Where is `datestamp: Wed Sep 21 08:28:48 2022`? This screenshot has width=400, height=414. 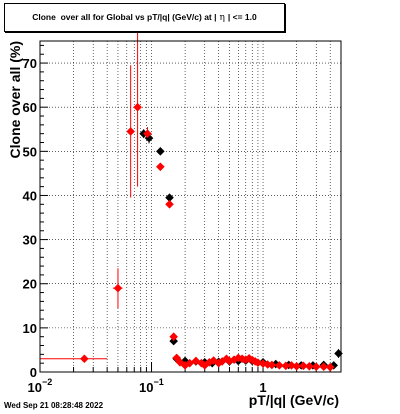 datestamp: Wed Sep 21 08:28:48 2022 is located at coordinates (54, 405).